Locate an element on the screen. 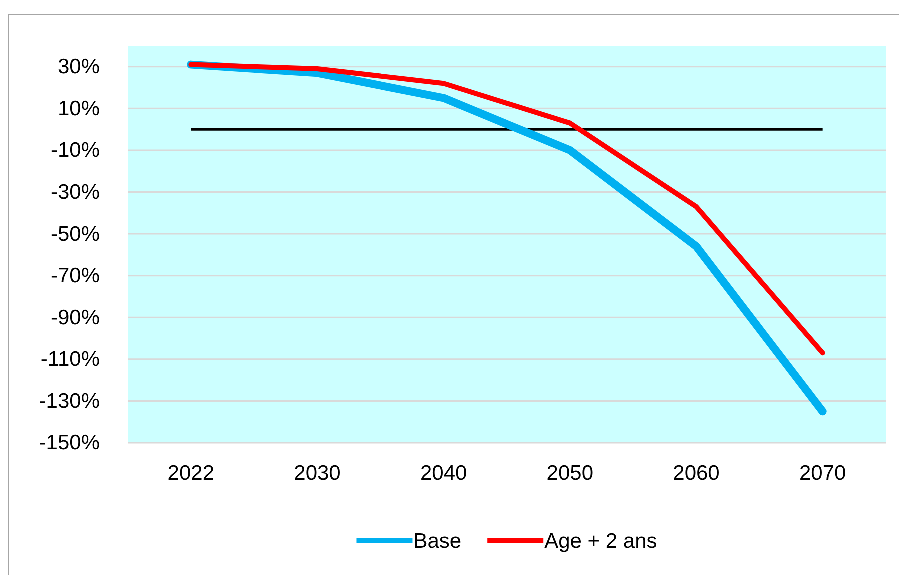 The height and width of the screenshot is (575, 899). y-tick-label: 10% is located at coordinates (79, 108).